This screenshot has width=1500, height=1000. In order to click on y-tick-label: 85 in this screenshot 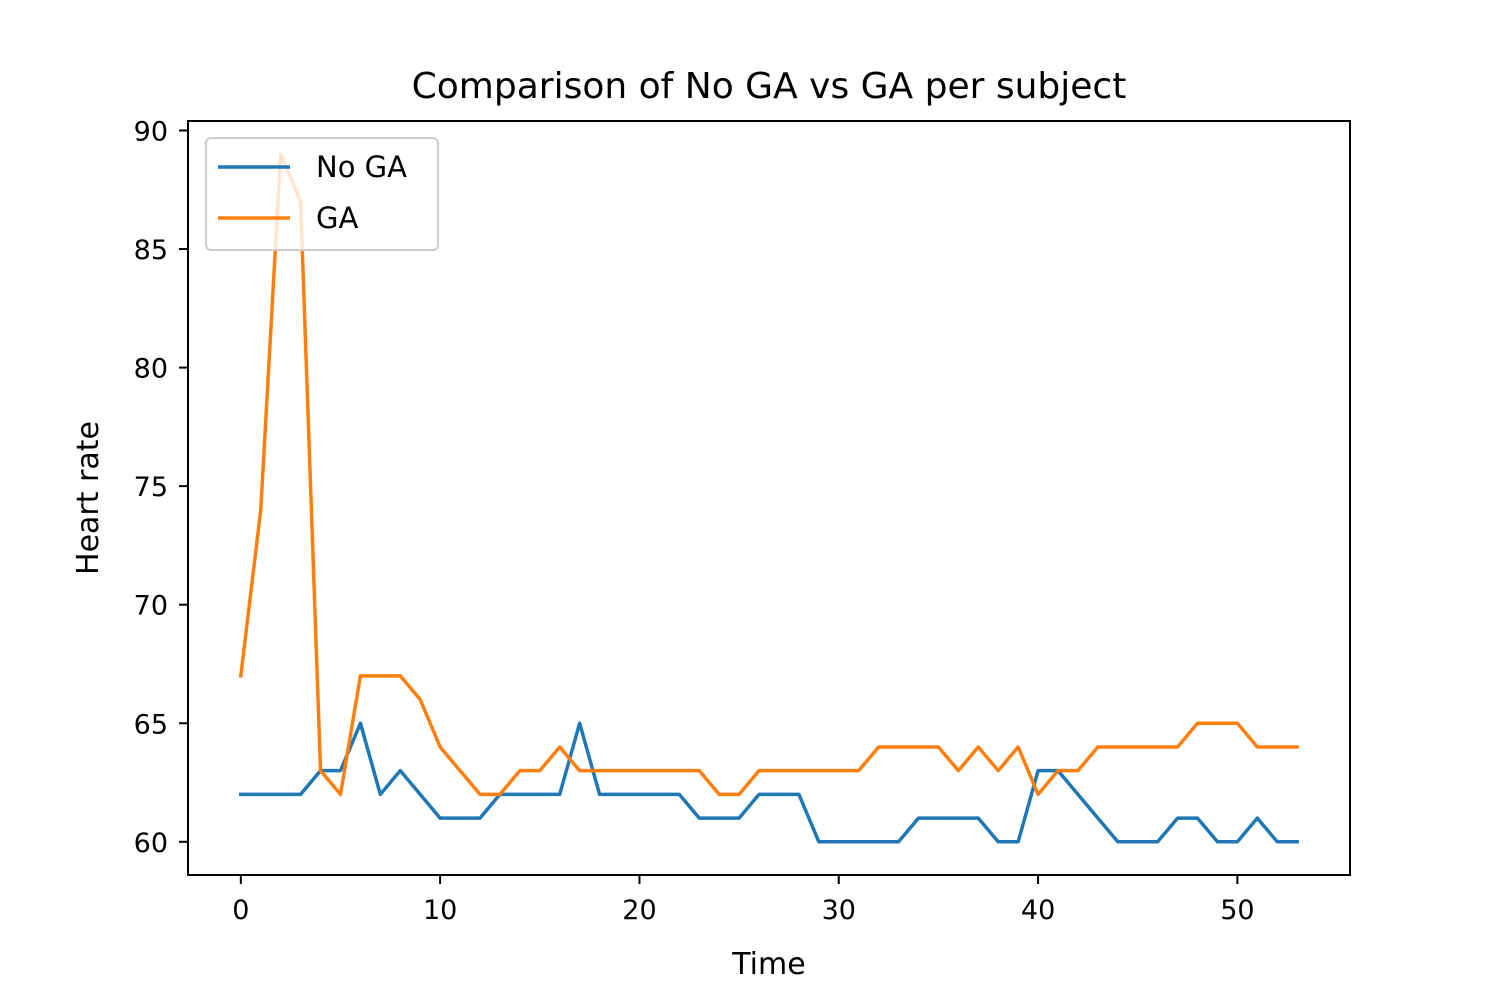, I will do `click(151, 250)`.